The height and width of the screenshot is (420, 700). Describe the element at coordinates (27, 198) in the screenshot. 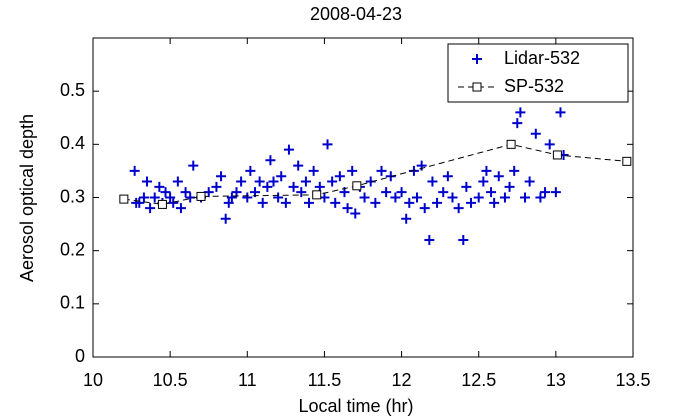

I see `y-axis-label: Aerosol optical depth` at that location.